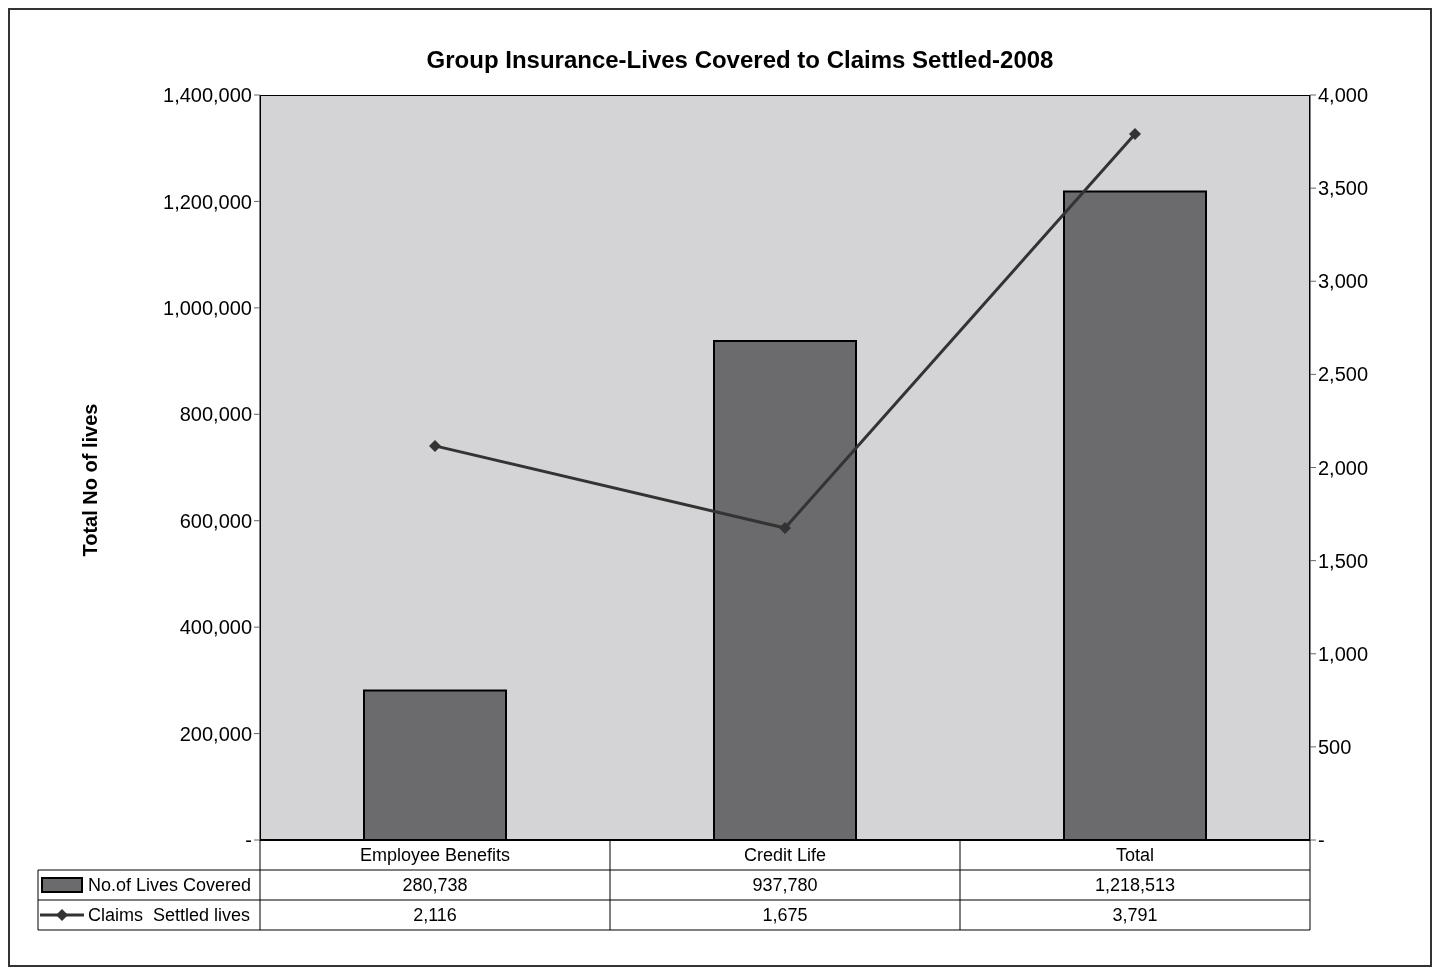 The image size is (1446, 975). What do you see at coordinates (1135, 885) in the screenshot?
I see `data-label: 1,218,513` at bounding box center [1135, 885].